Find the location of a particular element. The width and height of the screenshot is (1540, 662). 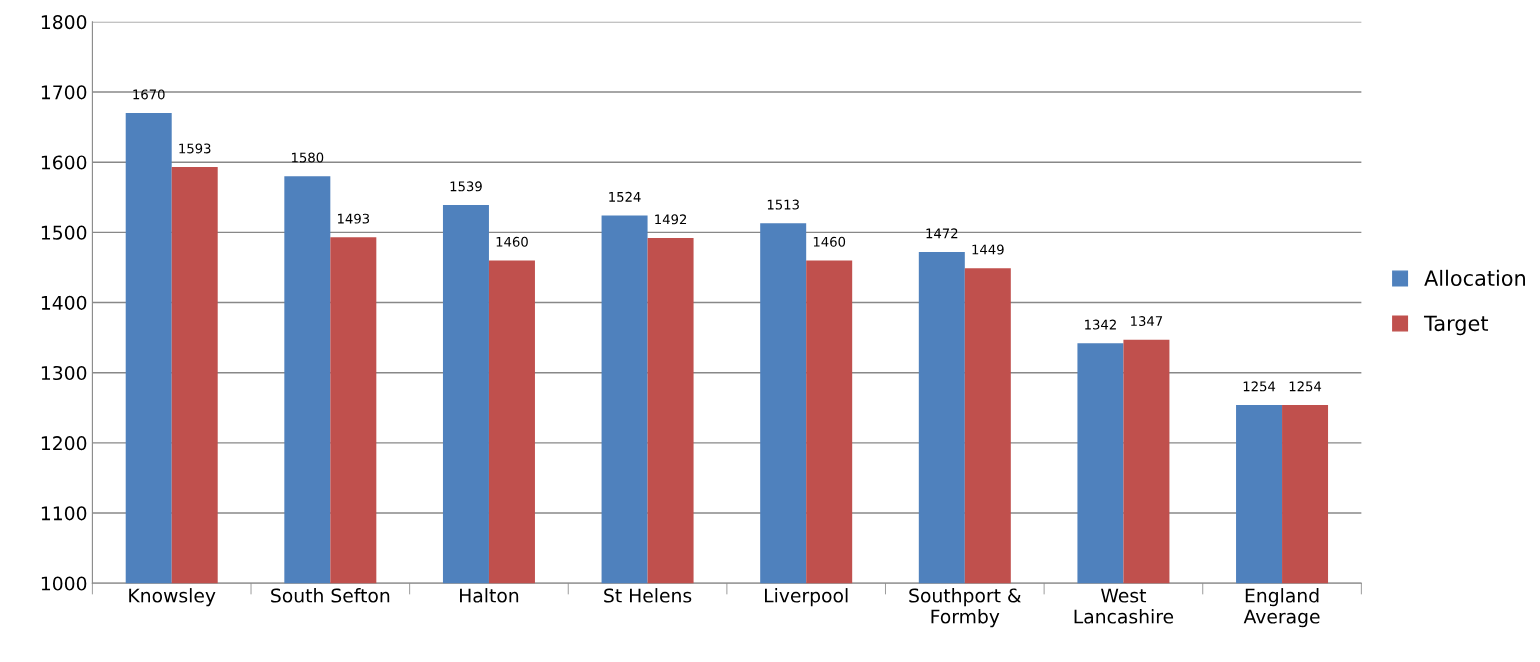

data-label: 1513 is located at coordinates (783, 204).